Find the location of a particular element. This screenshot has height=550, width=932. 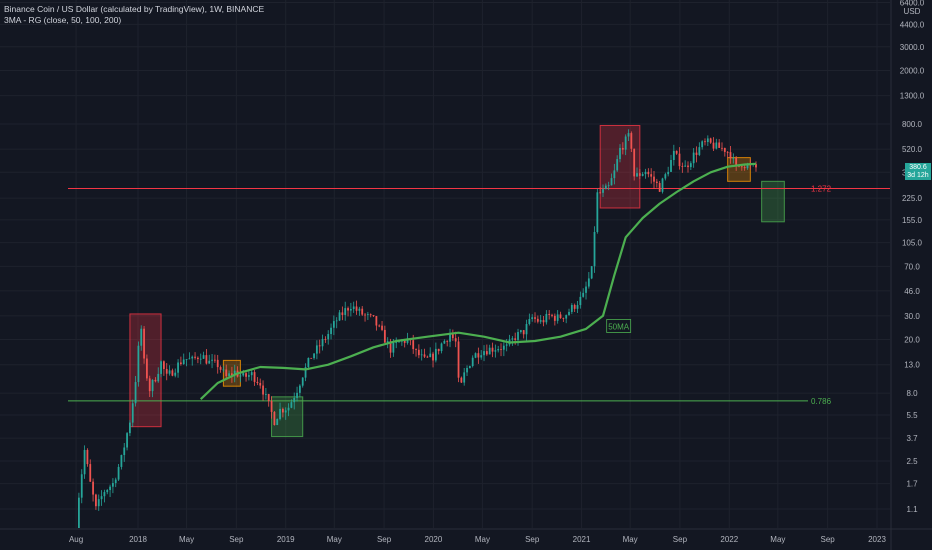

price-tick-label: 2000.0 is located at coordinates (912, 70).